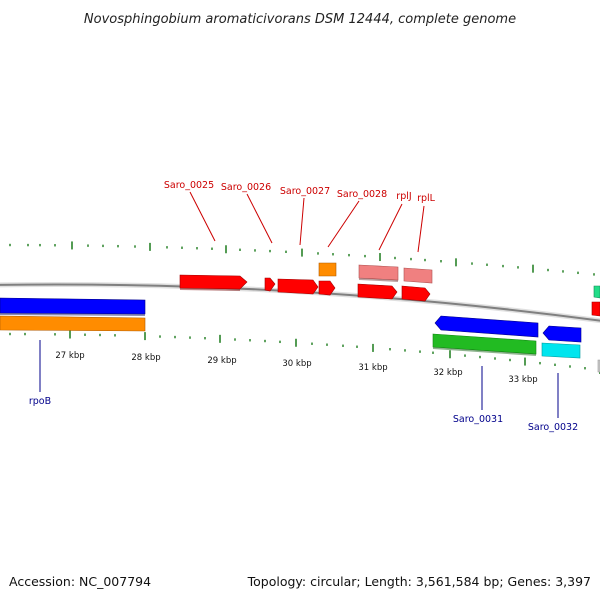 This screenshot has height=600, width=600. What do you see at coordinates (522, 380) in the screenshot?
I see `axis-tick-label: 33 kbp` at bounding box center [522, 380].